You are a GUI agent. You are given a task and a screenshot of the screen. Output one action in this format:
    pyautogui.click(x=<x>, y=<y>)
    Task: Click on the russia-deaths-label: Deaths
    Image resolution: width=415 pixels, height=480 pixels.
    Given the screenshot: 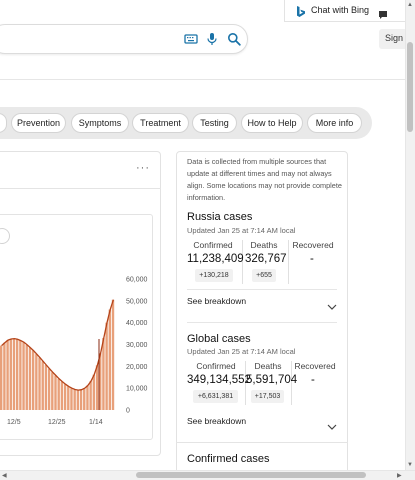 What is the action you would take?
    pyautogui.click(x=264, y=245)
    